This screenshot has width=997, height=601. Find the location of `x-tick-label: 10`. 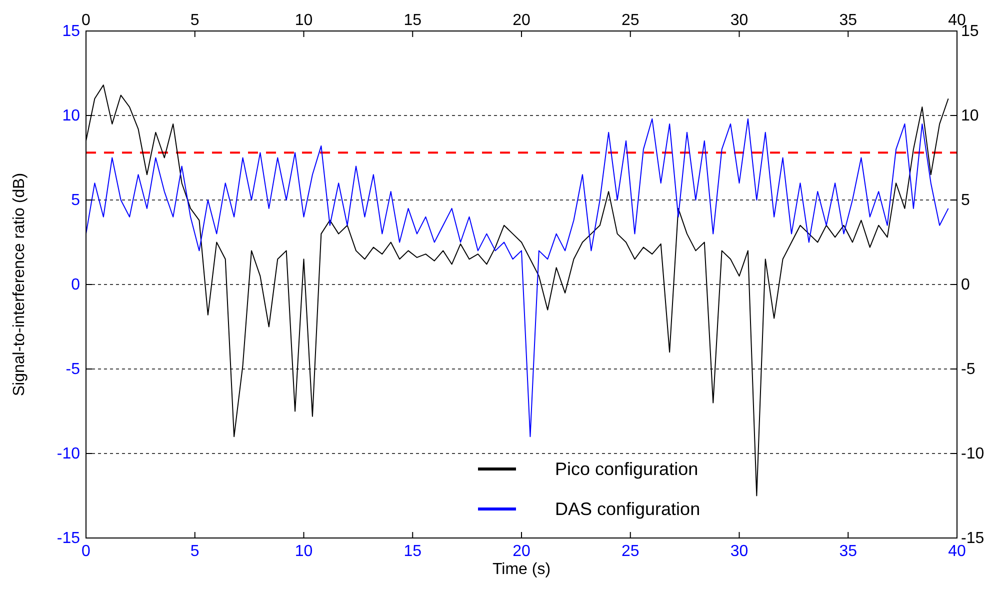

x-tick-label: 10 is located at coordinates (303, 20).